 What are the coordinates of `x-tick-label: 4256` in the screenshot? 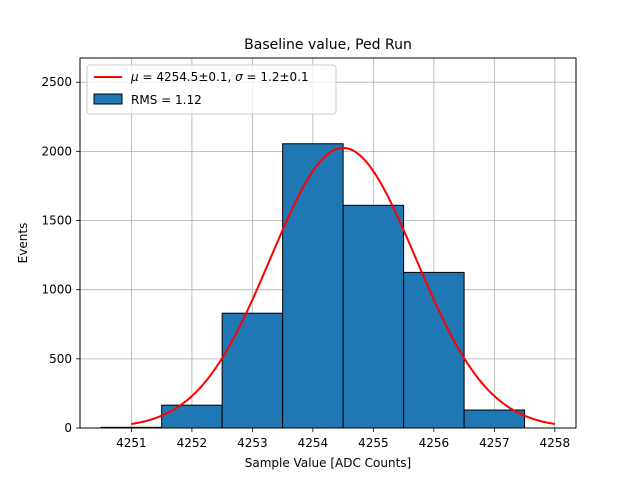 It's located at (434, 443).